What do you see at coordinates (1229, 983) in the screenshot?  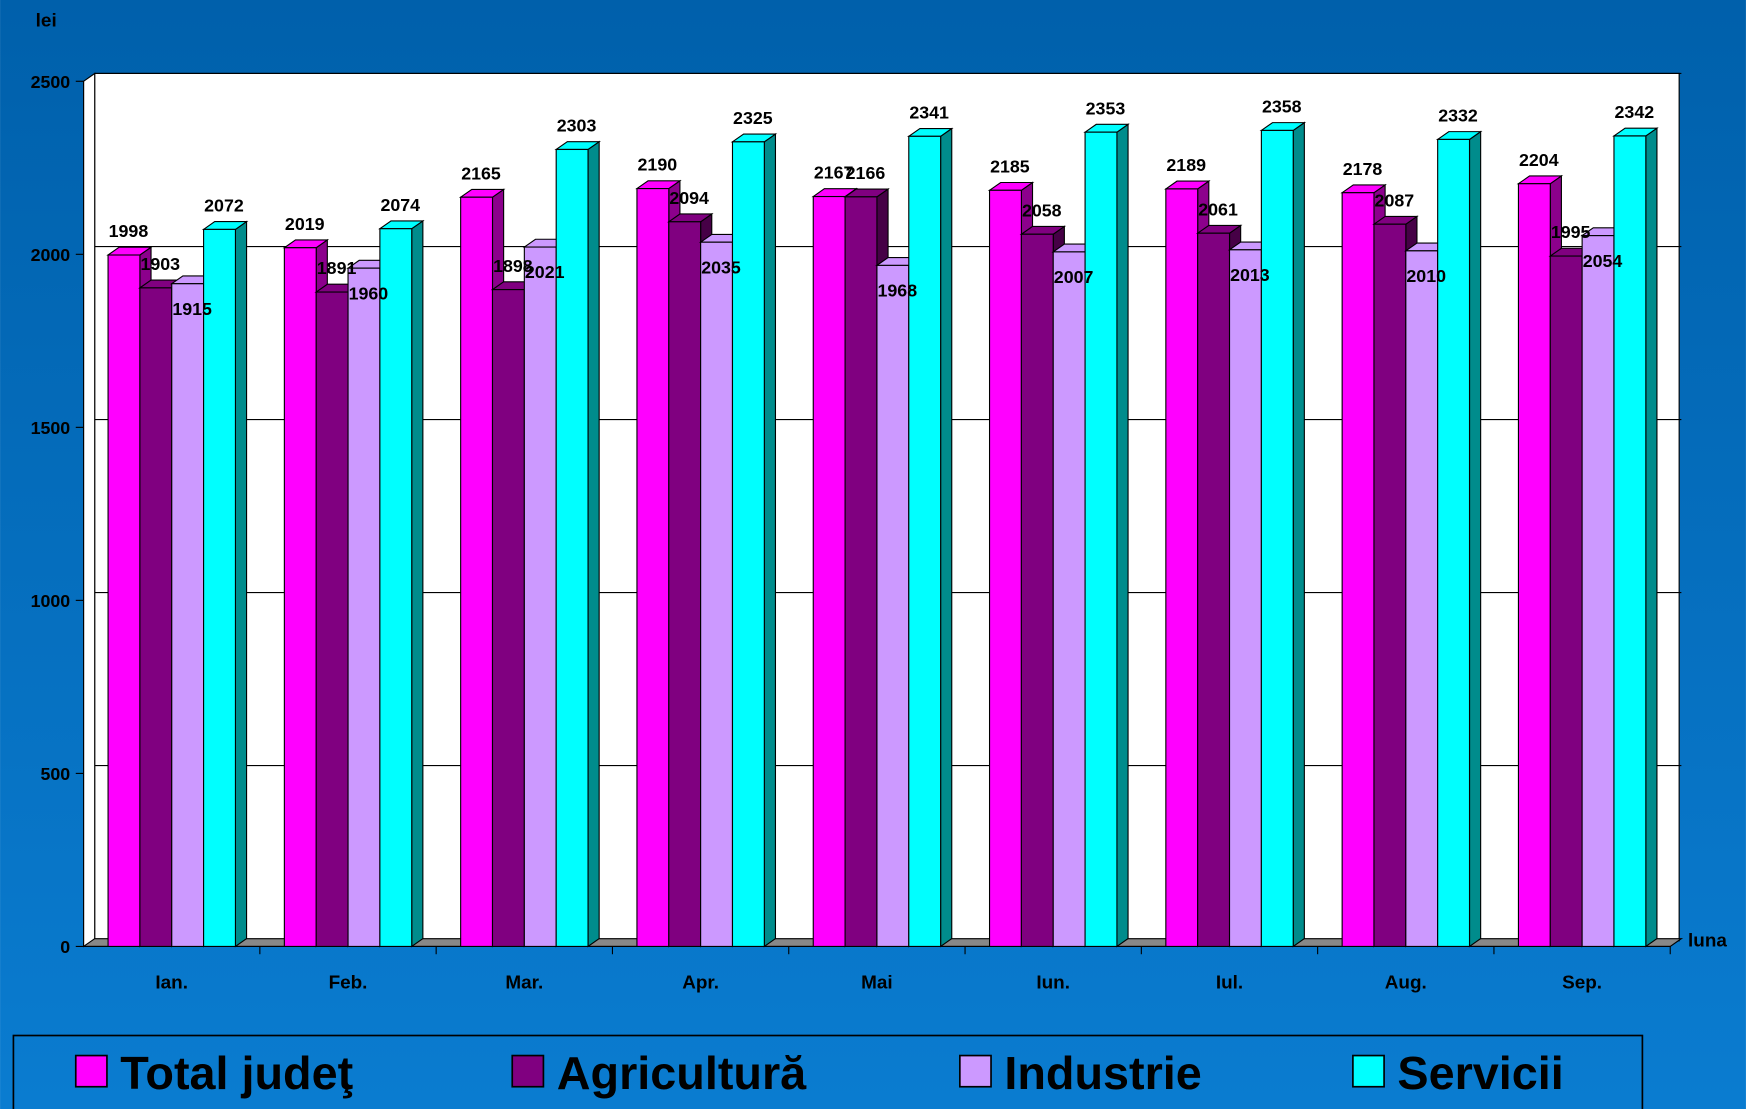 I see `x-tick-label: Iul.` at bounding box center [1229, 983].